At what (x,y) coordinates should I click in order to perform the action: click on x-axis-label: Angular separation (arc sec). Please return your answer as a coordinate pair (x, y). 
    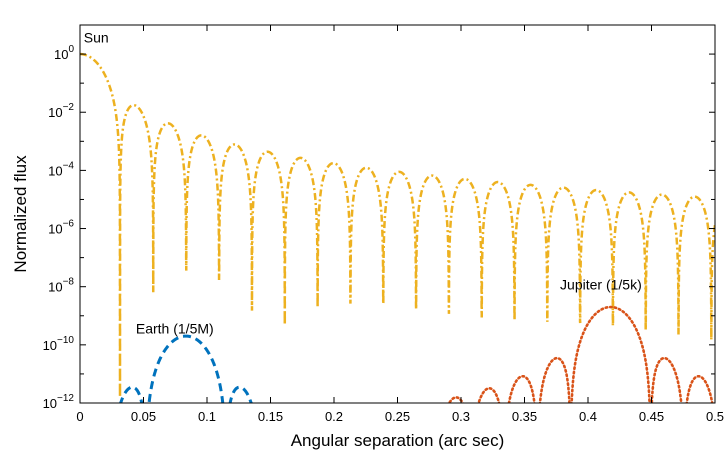
    Looking at the image, I should click on (398, 440).